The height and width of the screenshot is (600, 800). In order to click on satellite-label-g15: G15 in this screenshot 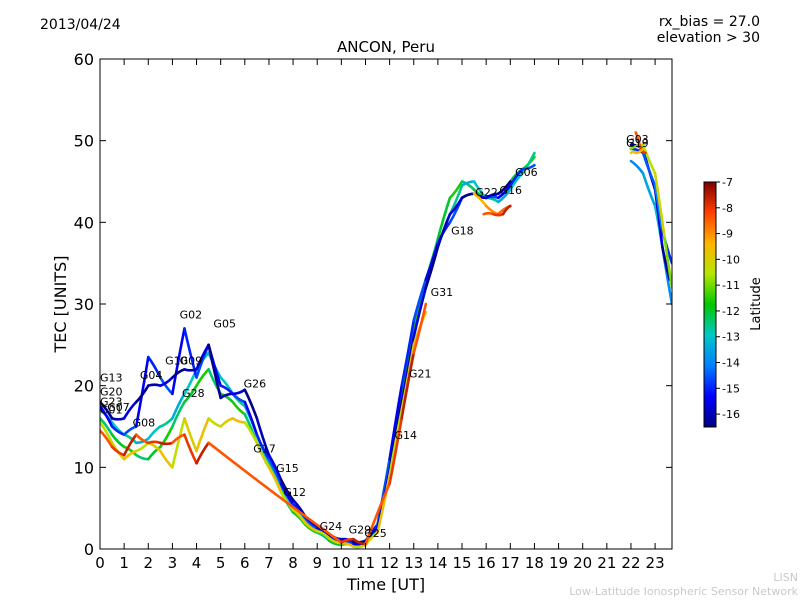, I will do `click(287, 468)`.